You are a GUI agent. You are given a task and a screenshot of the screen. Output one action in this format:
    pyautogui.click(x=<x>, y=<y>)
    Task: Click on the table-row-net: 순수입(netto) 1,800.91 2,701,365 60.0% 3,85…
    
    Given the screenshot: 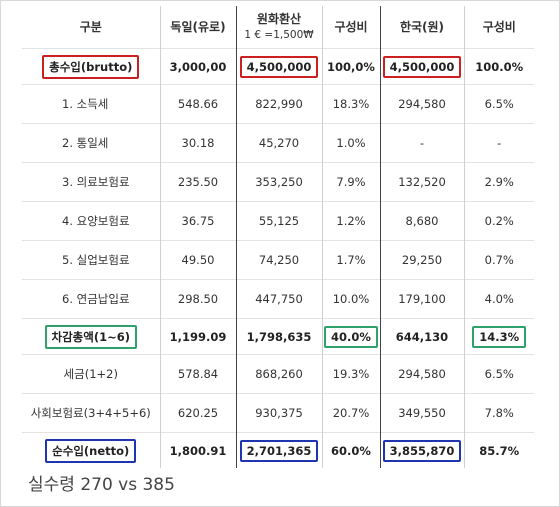 What is the action you would take?
    pyautogui.click(x=278, y=450)
    